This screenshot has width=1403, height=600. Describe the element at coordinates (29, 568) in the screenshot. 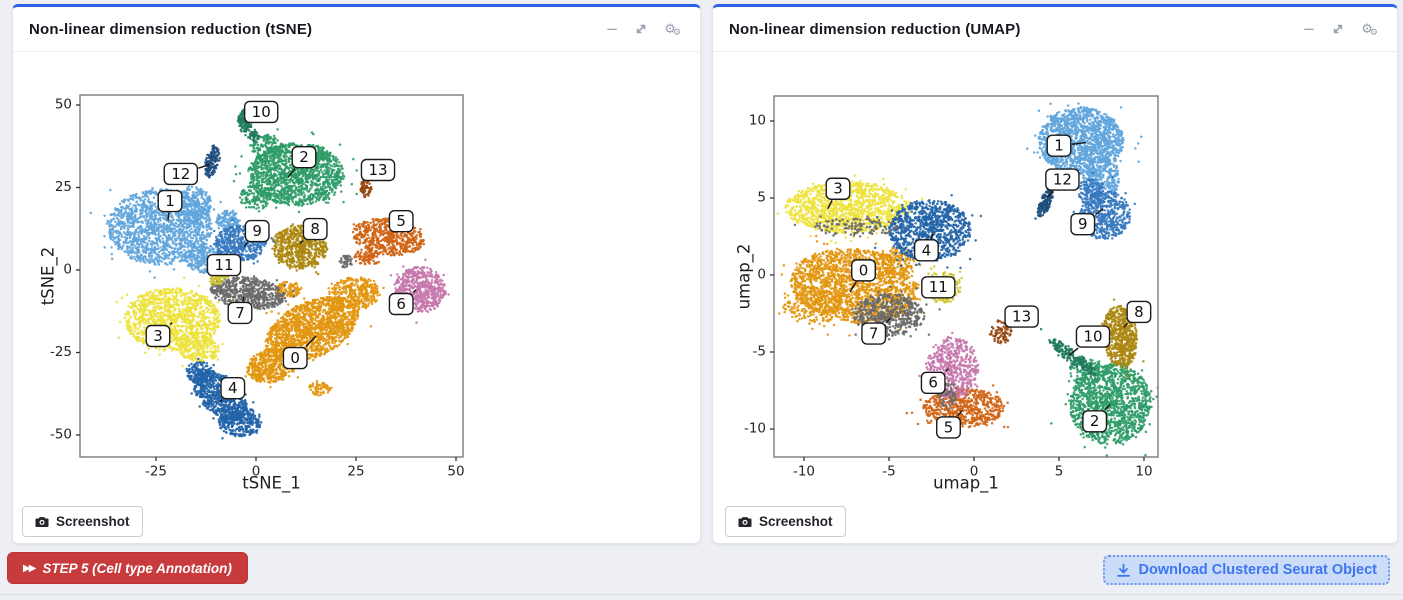

I see `fast-forward-icon: ▶▶` at that location.